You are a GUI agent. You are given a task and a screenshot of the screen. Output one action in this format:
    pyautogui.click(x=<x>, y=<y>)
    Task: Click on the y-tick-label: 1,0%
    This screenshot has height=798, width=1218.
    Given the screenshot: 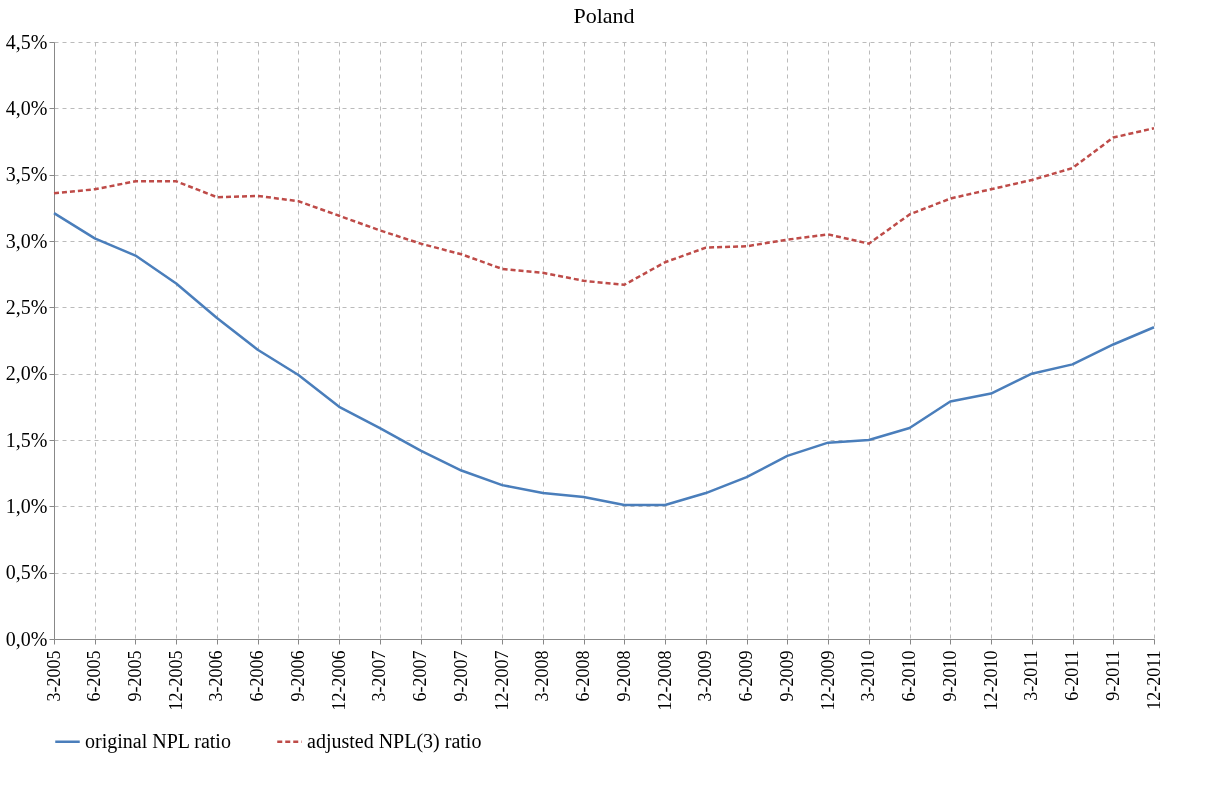 What is the action you would take?
    pyautogui.click(x=26, y=505)
    